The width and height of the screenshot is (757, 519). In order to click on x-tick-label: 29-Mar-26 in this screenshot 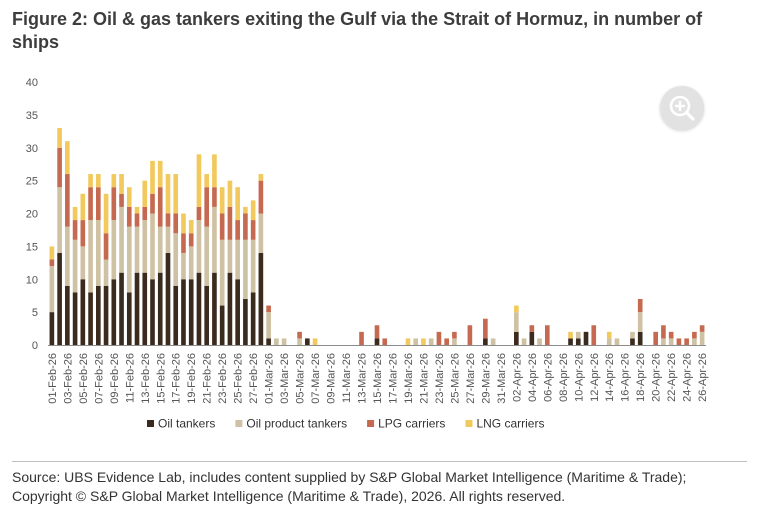, I will do `click(486, 378)`.